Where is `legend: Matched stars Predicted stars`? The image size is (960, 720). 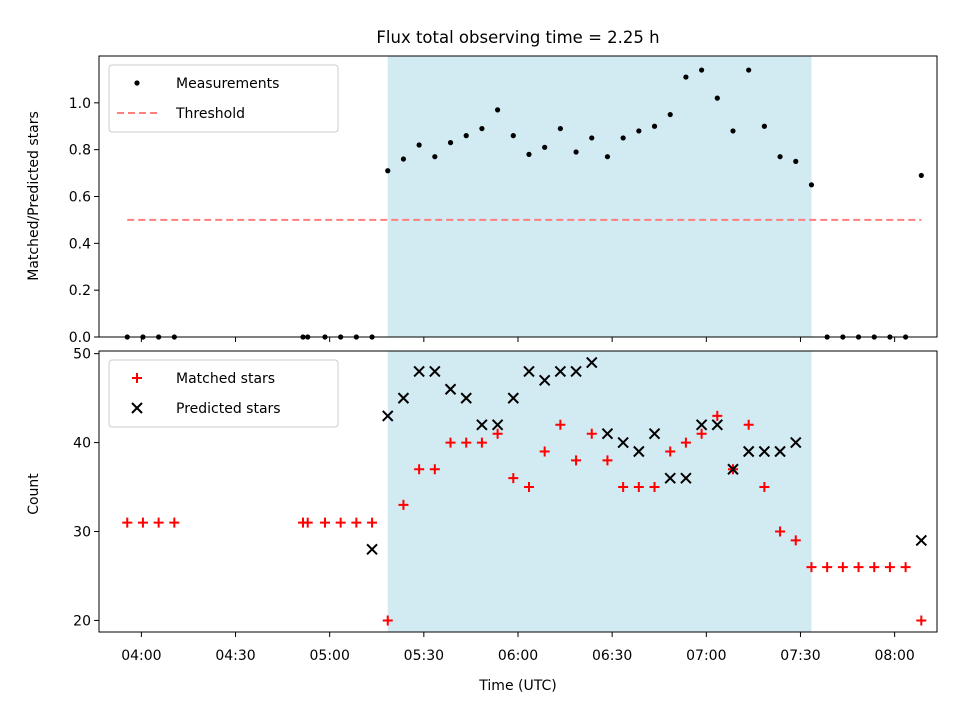
legend: Matched stars Predicted stars is located at coordinates (223, 393).